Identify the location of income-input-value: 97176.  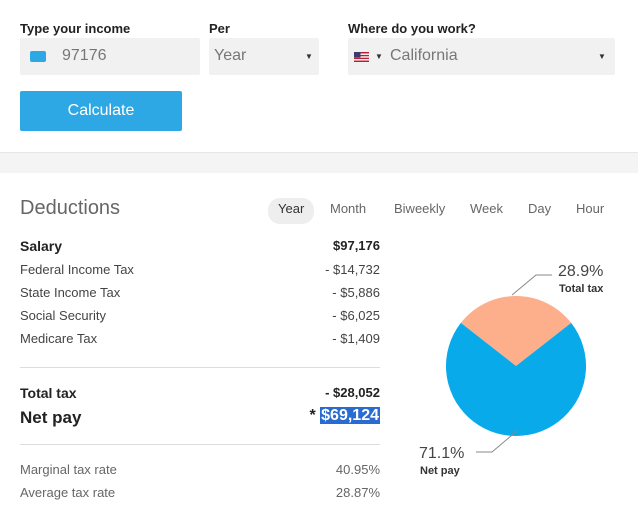
(84, 55).